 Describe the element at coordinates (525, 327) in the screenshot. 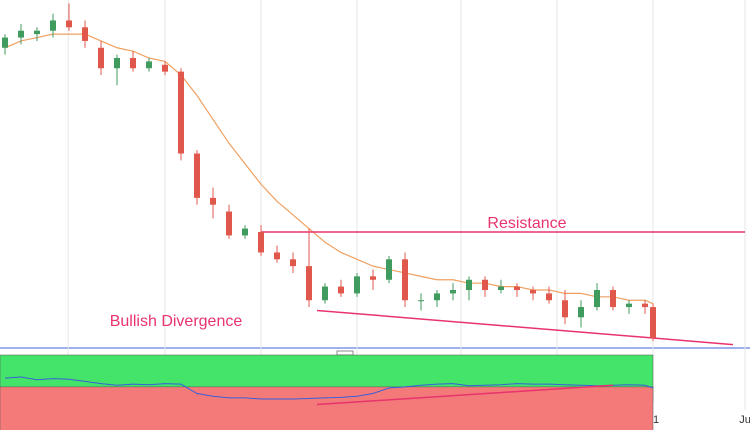

I see `trend-line` at that location.